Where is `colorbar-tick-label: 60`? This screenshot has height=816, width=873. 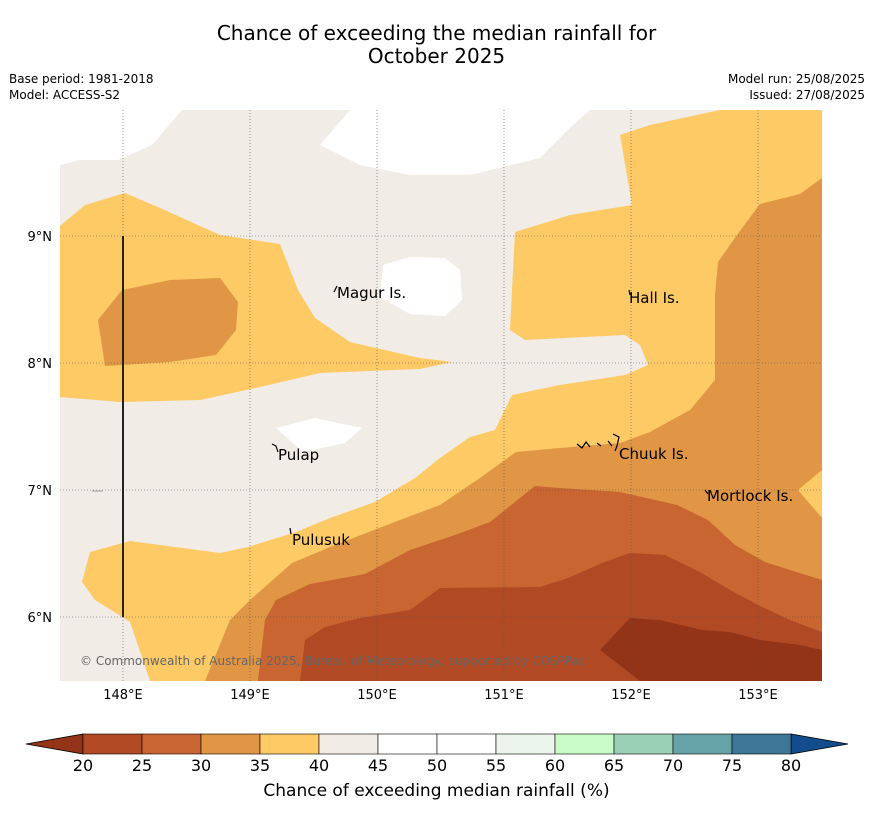
colorbar-tick-label: 60 is located at coordinates (555, 765).